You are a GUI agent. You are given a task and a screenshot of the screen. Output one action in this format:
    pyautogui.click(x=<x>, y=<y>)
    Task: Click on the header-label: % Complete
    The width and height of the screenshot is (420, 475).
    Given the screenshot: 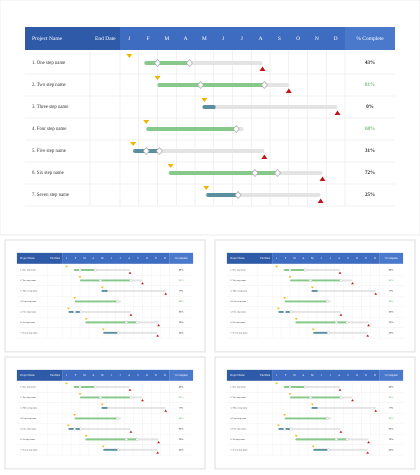 What is the action you would take?
    pyautogui.click(x=392, y=258)
    